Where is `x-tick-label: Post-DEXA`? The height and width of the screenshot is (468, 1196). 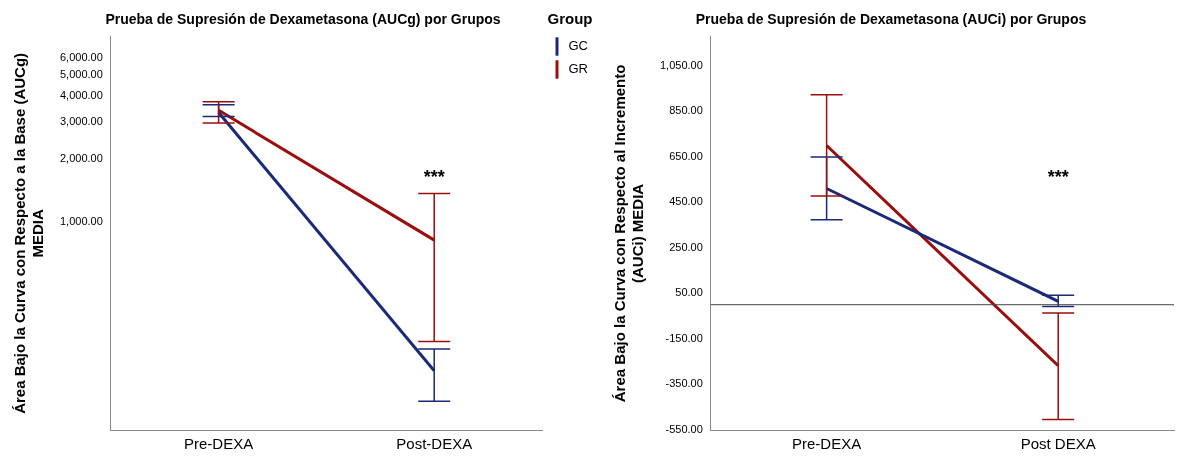
x-tick-label: Post-DEXA is located at coordinates (434, 444).